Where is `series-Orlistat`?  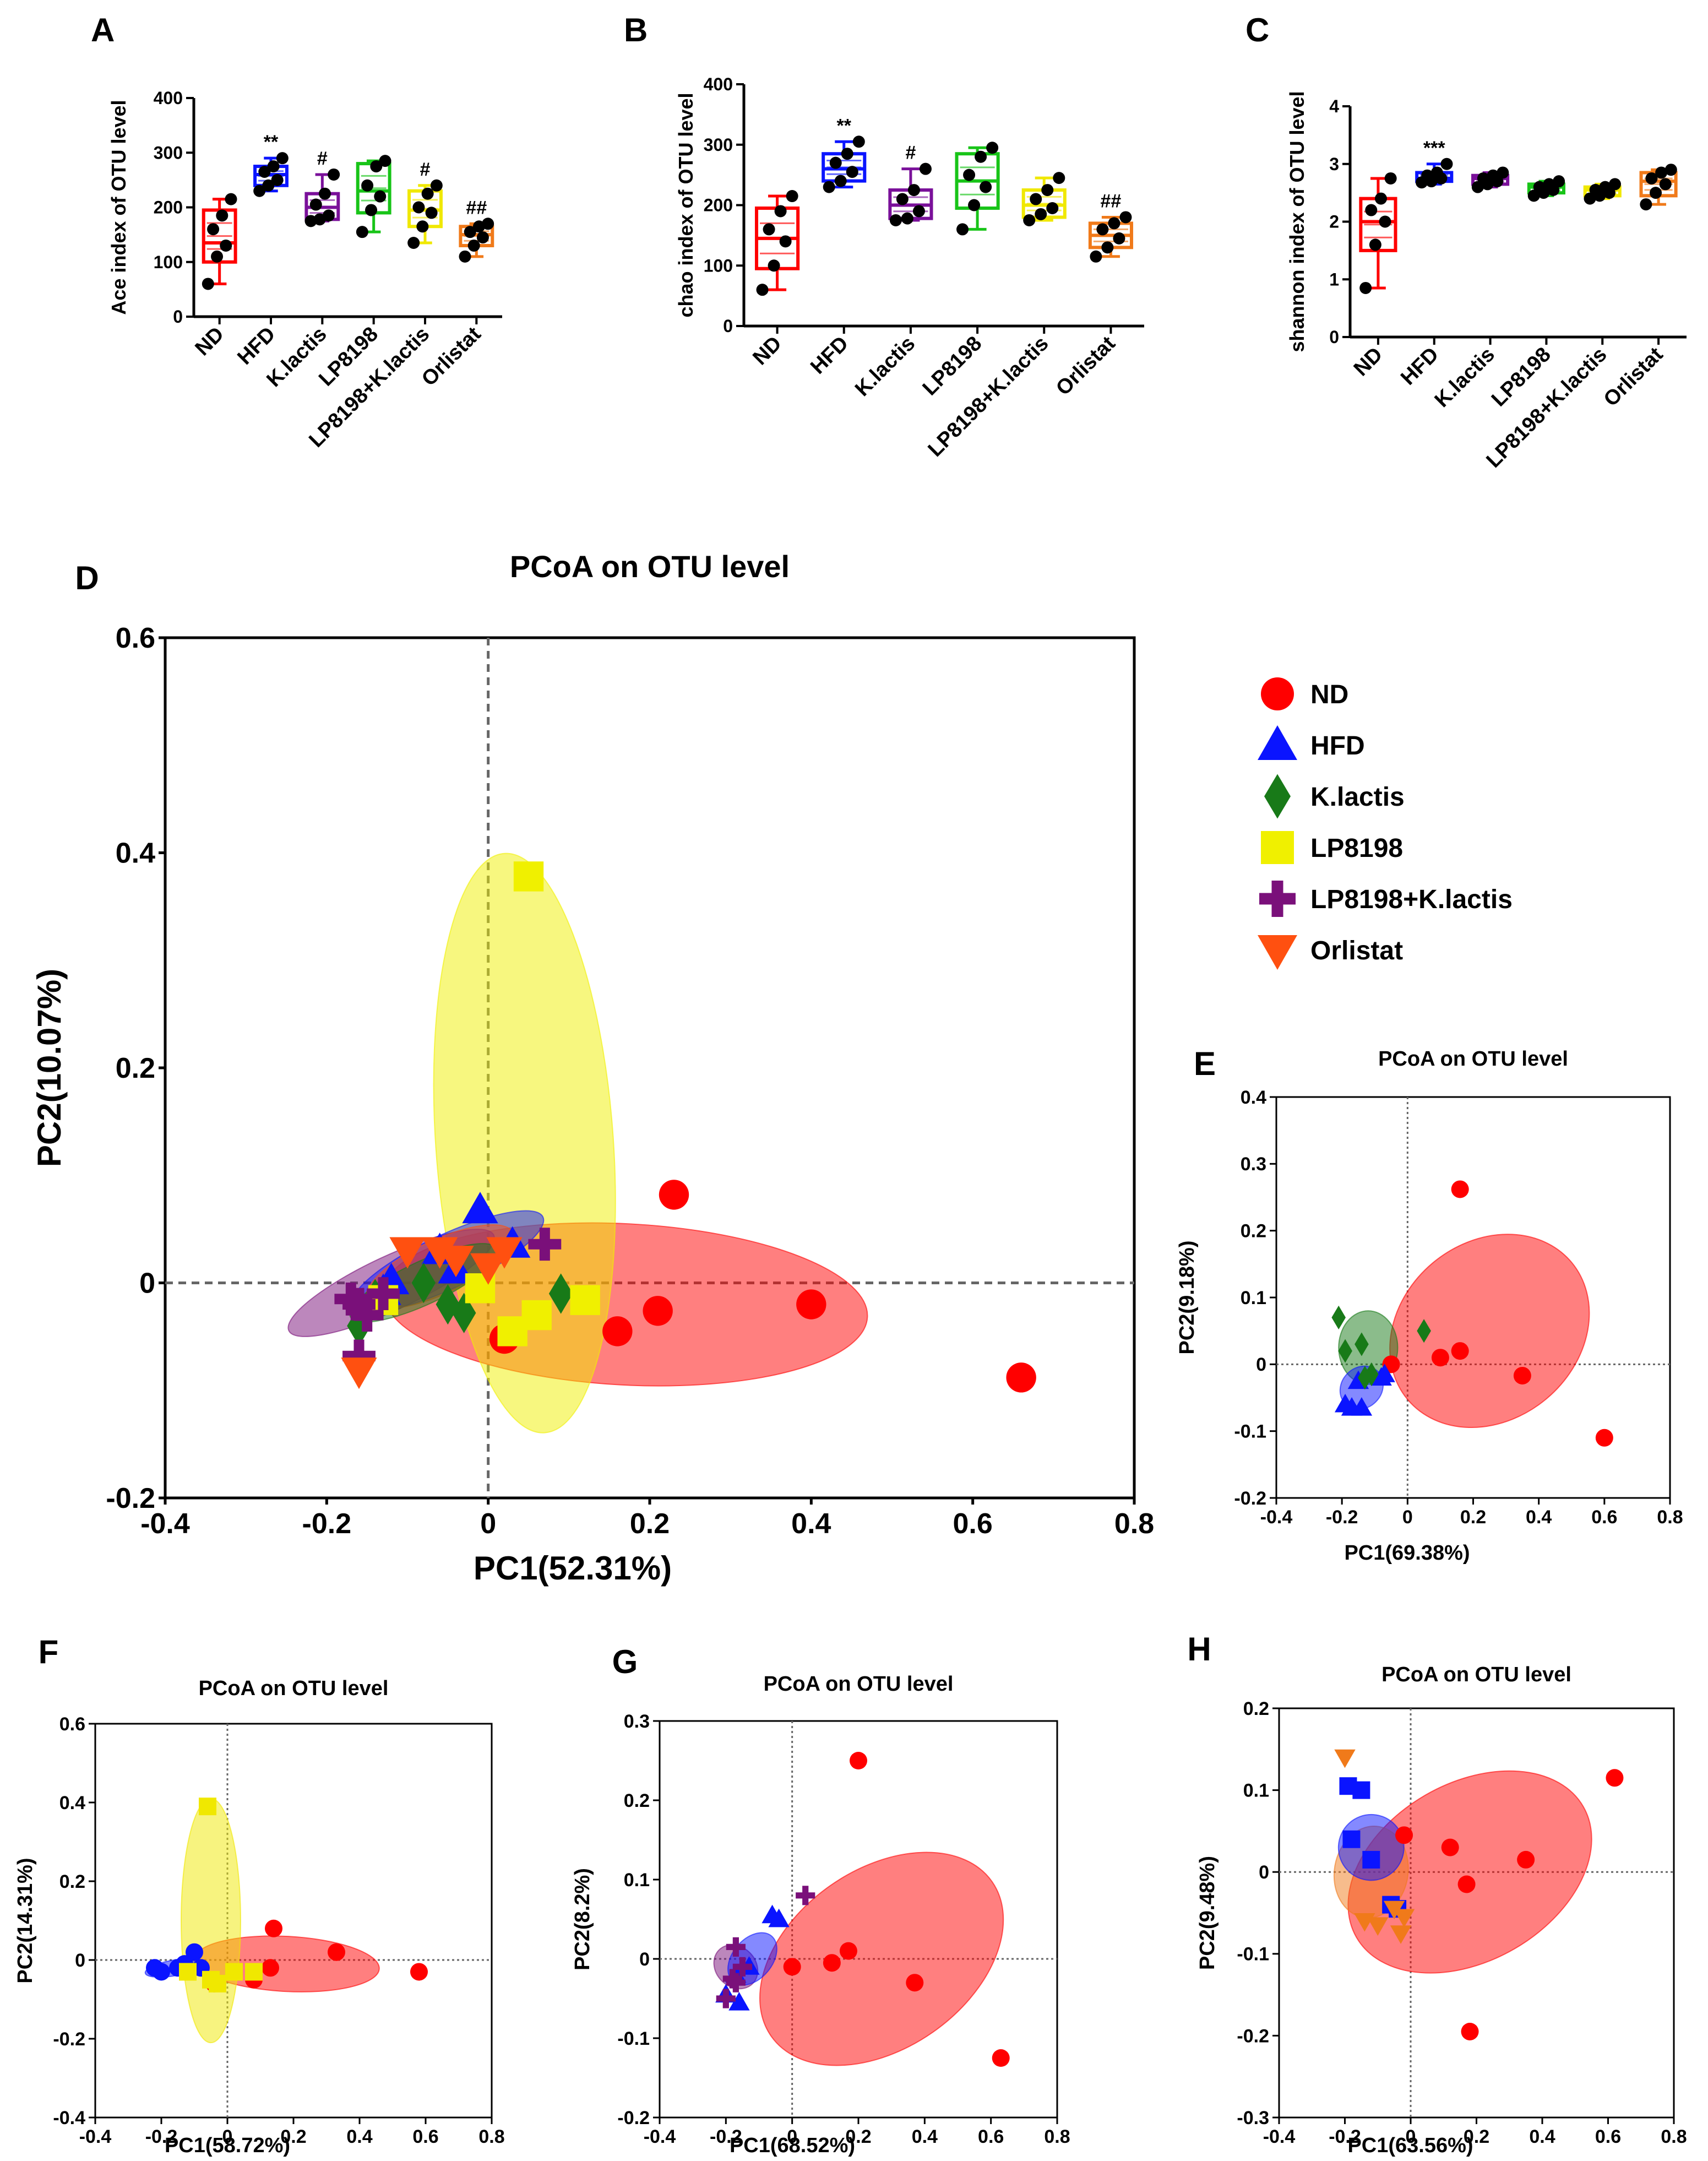 series-Orlistat is located at coordinates (1374, 1846).